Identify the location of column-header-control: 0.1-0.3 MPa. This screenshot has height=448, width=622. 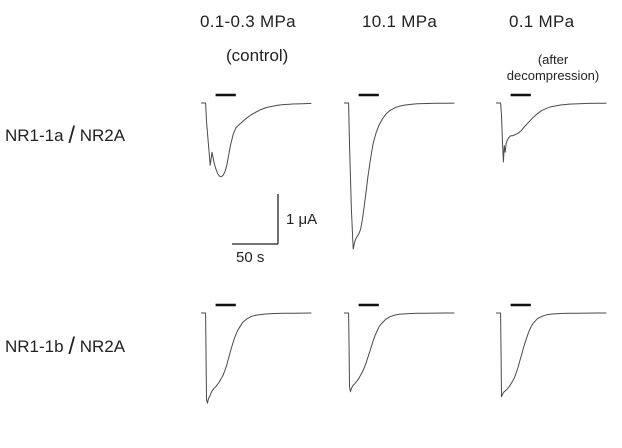
(248, 21).